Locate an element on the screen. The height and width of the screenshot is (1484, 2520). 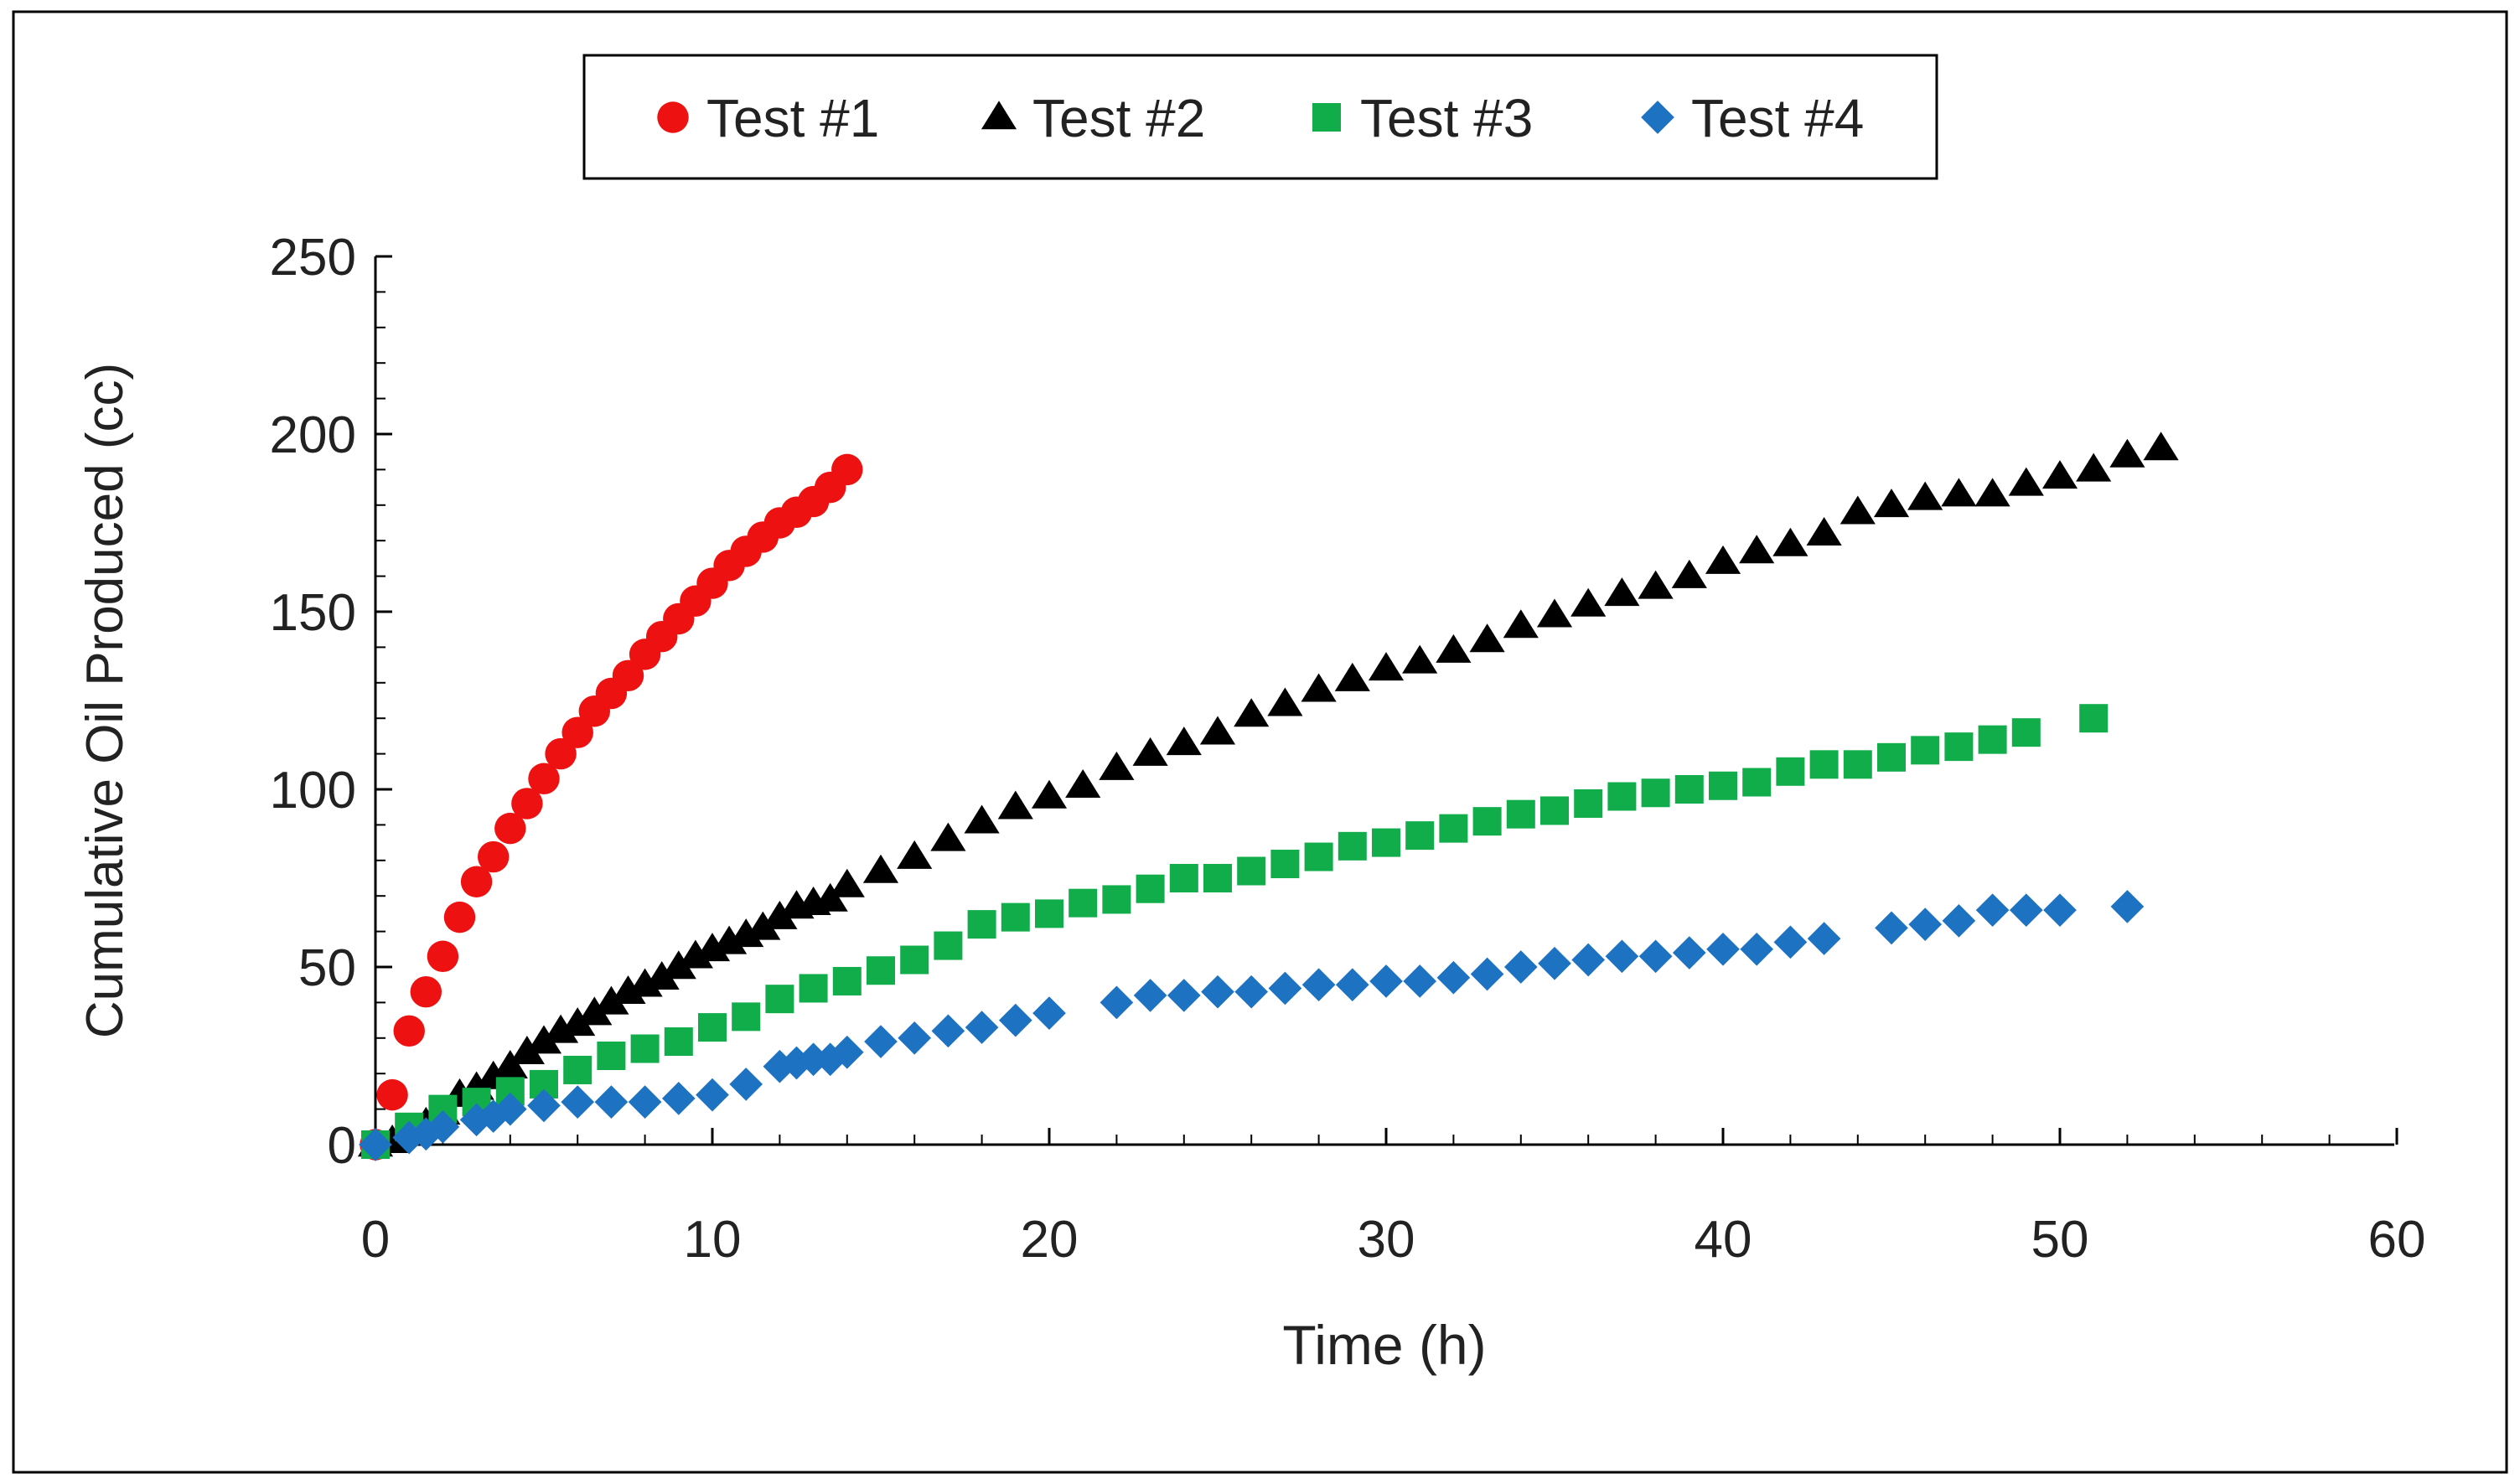
y-tick-label: 200 is located at coordinates (313, 435).